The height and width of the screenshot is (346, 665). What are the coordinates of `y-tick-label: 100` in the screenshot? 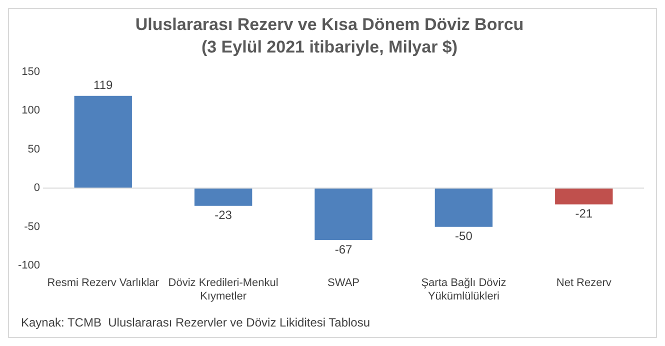 It's located at (31, 110).